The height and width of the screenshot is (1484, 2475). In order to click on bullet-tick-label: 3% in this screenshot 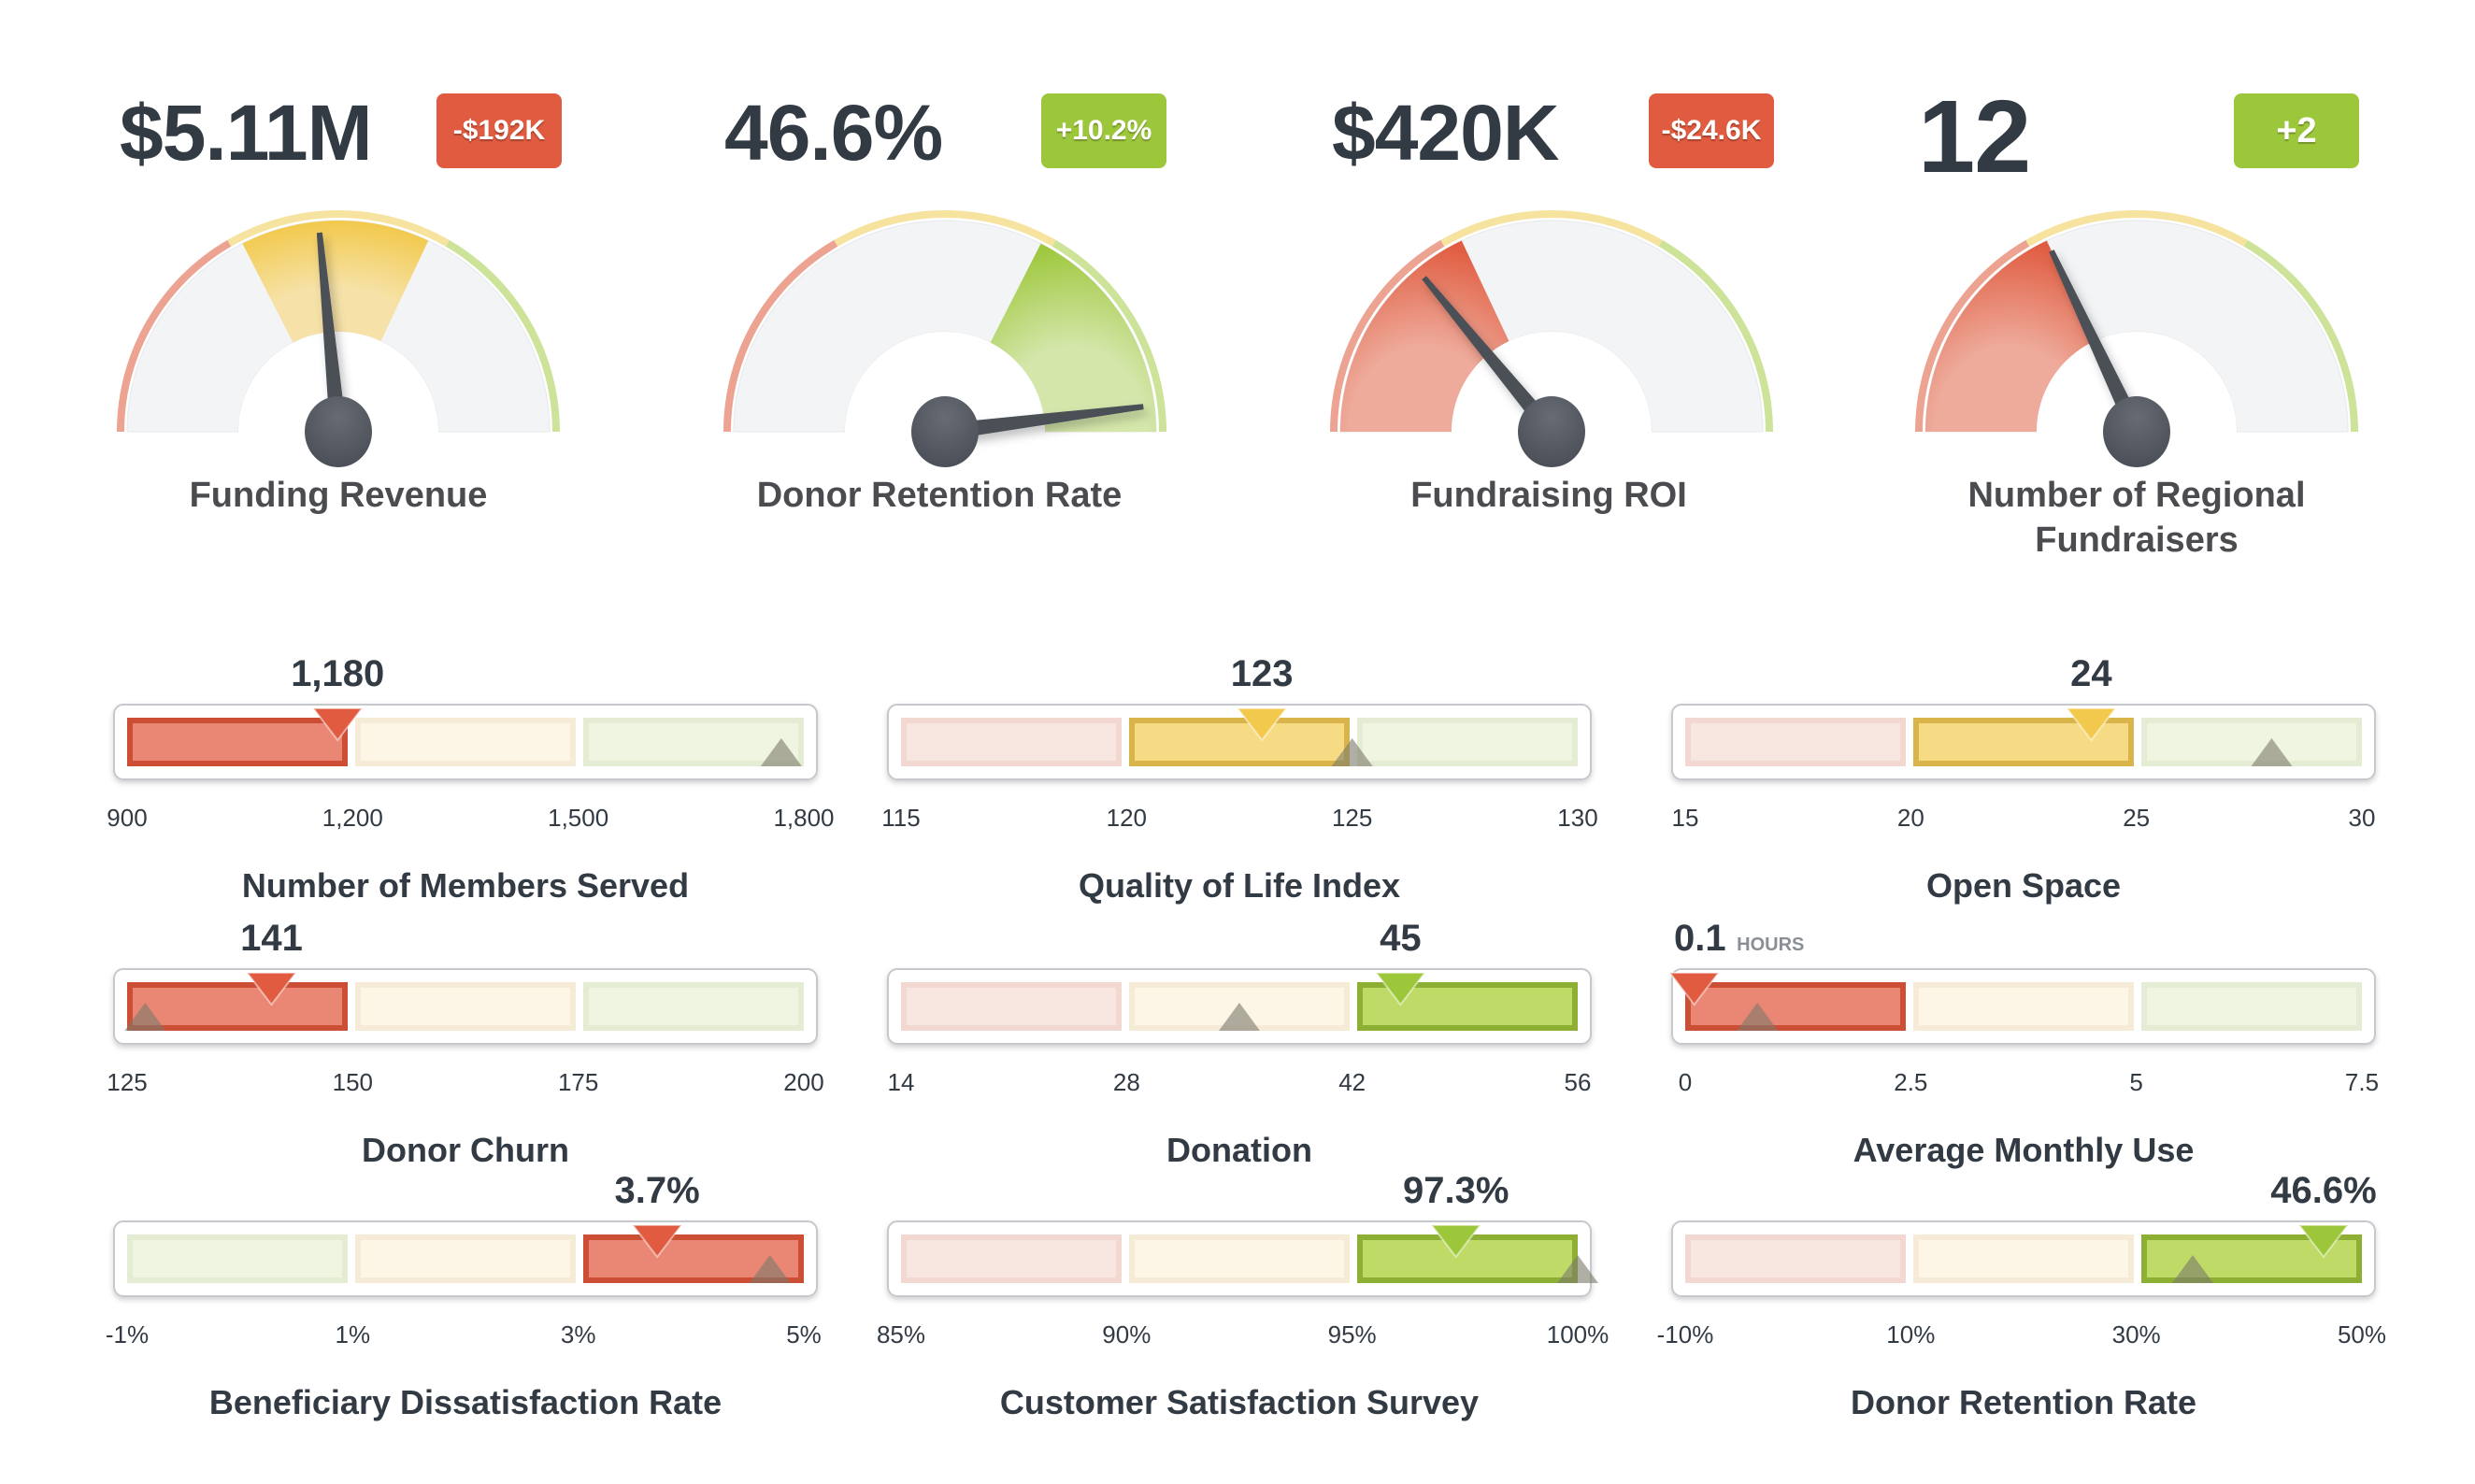, I will do `click(578, 1334)`.